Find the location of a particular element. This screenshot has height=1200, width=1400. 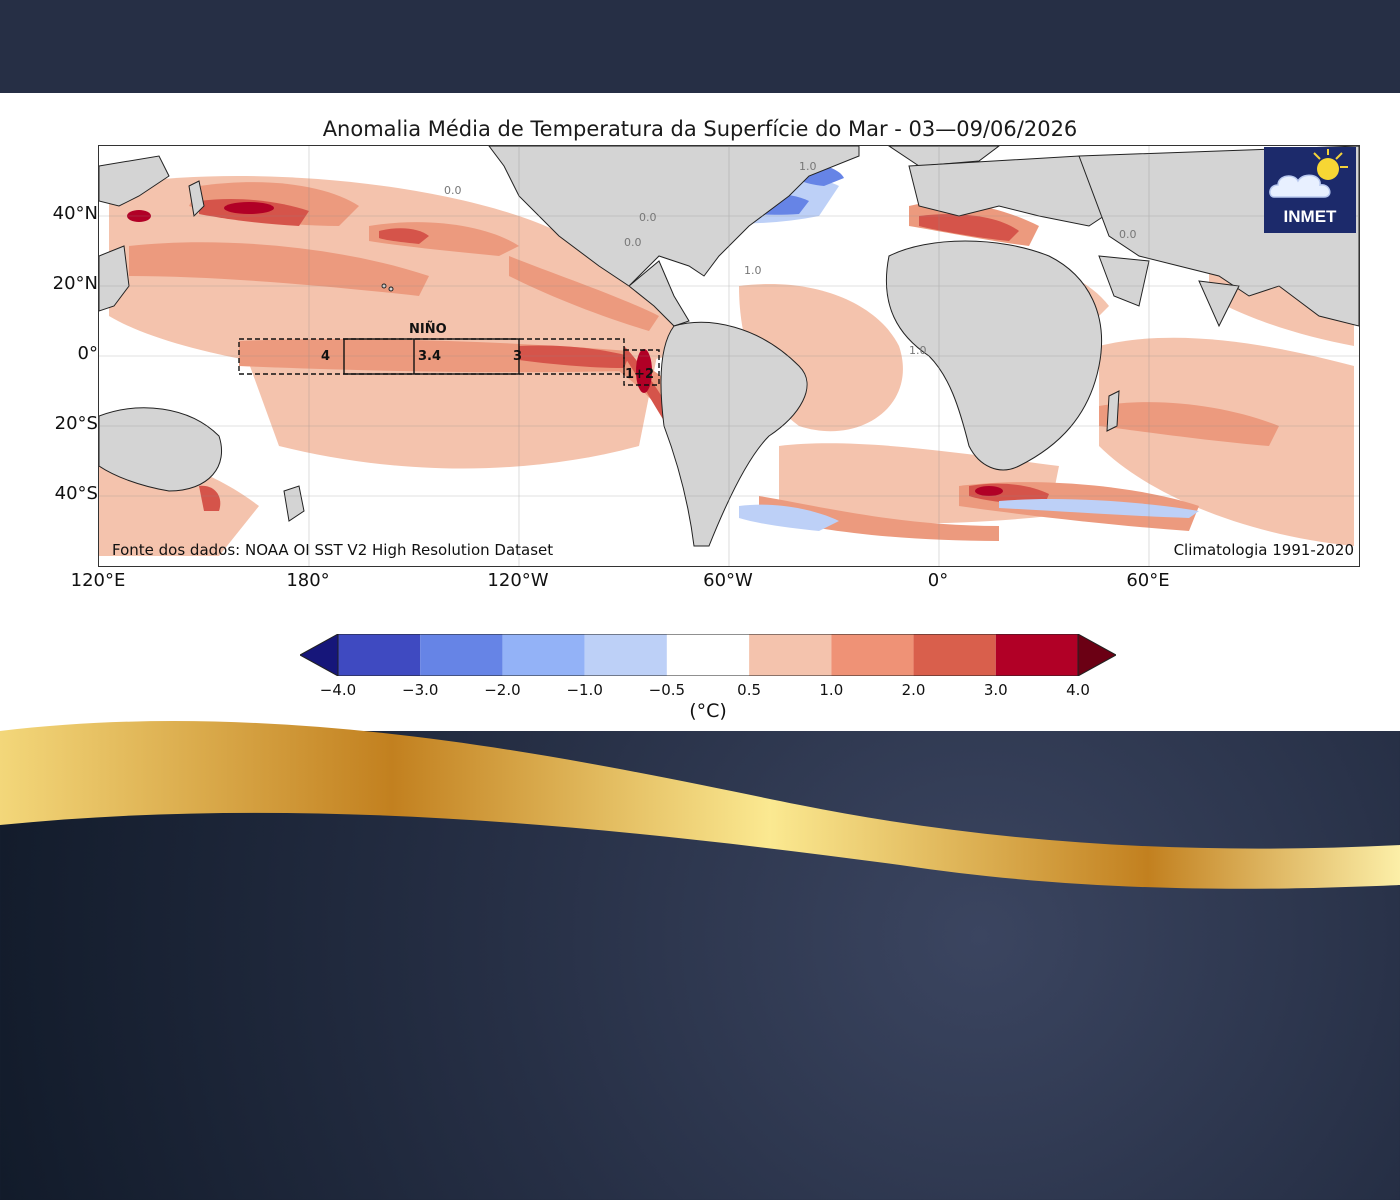

top-band is located at coordinates (700, 46).